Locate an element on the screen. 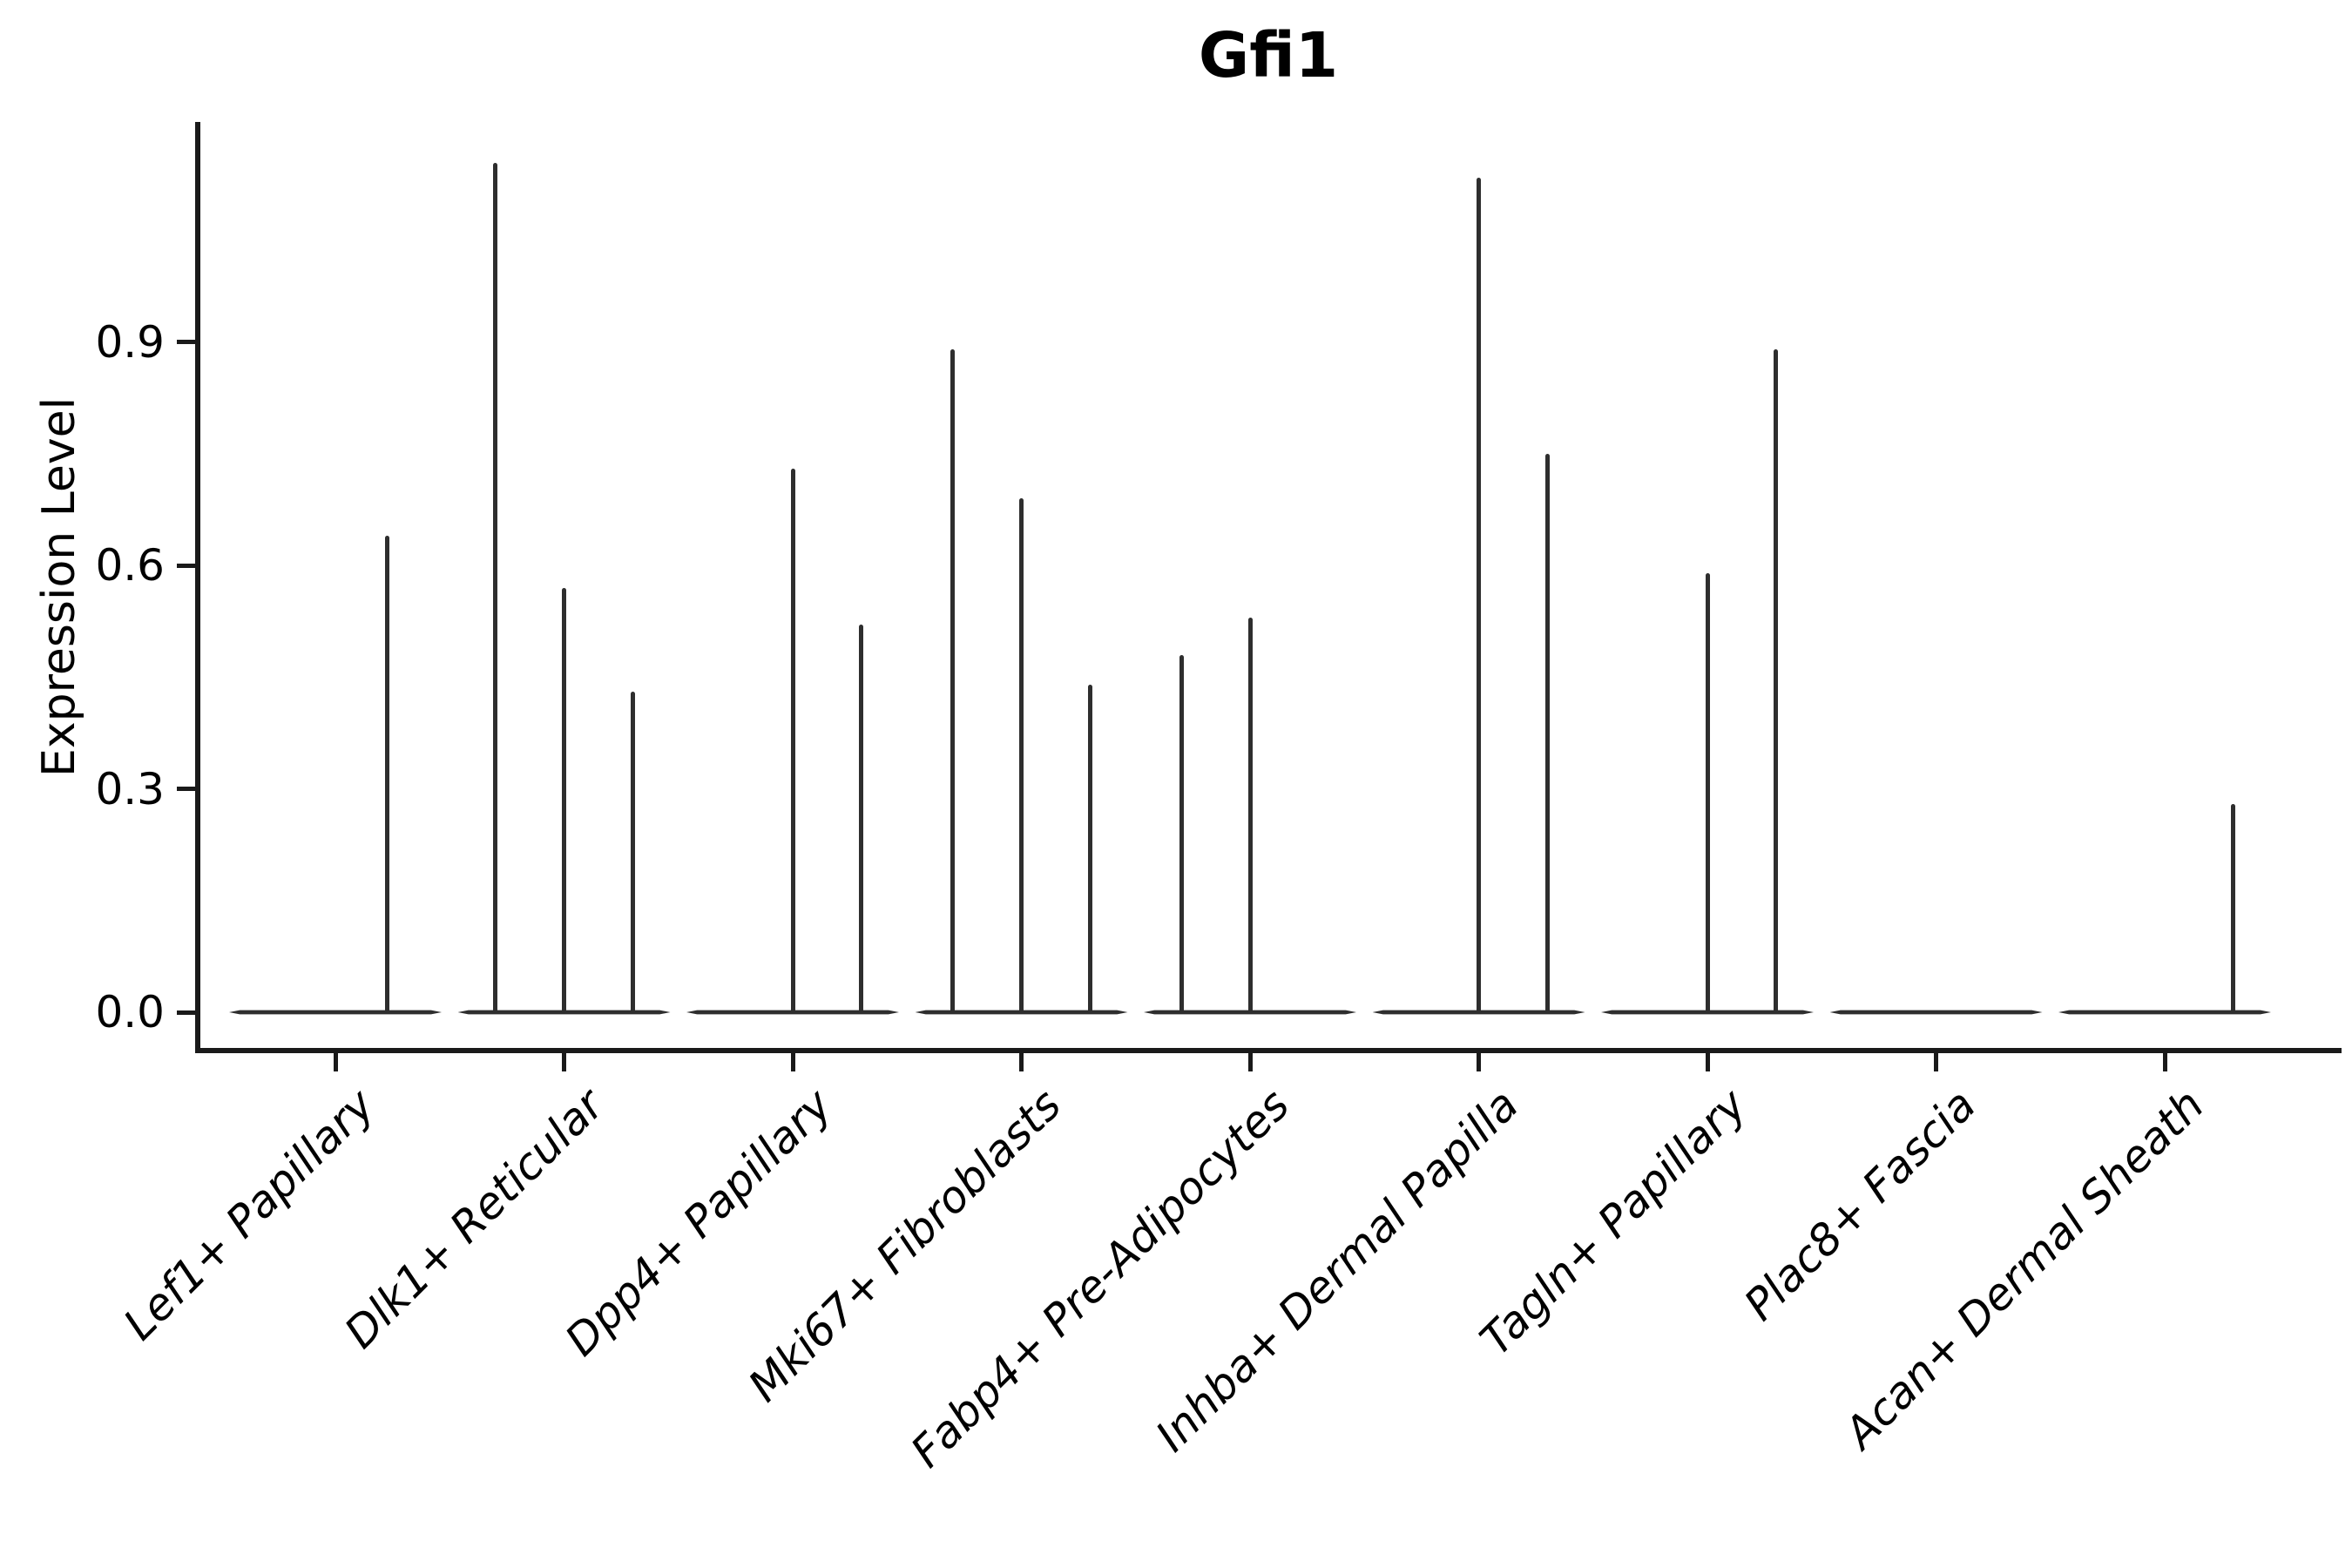 This screenshot has width=2352, height=1568. x-axis-line is located at coordinates (1268, 1050).